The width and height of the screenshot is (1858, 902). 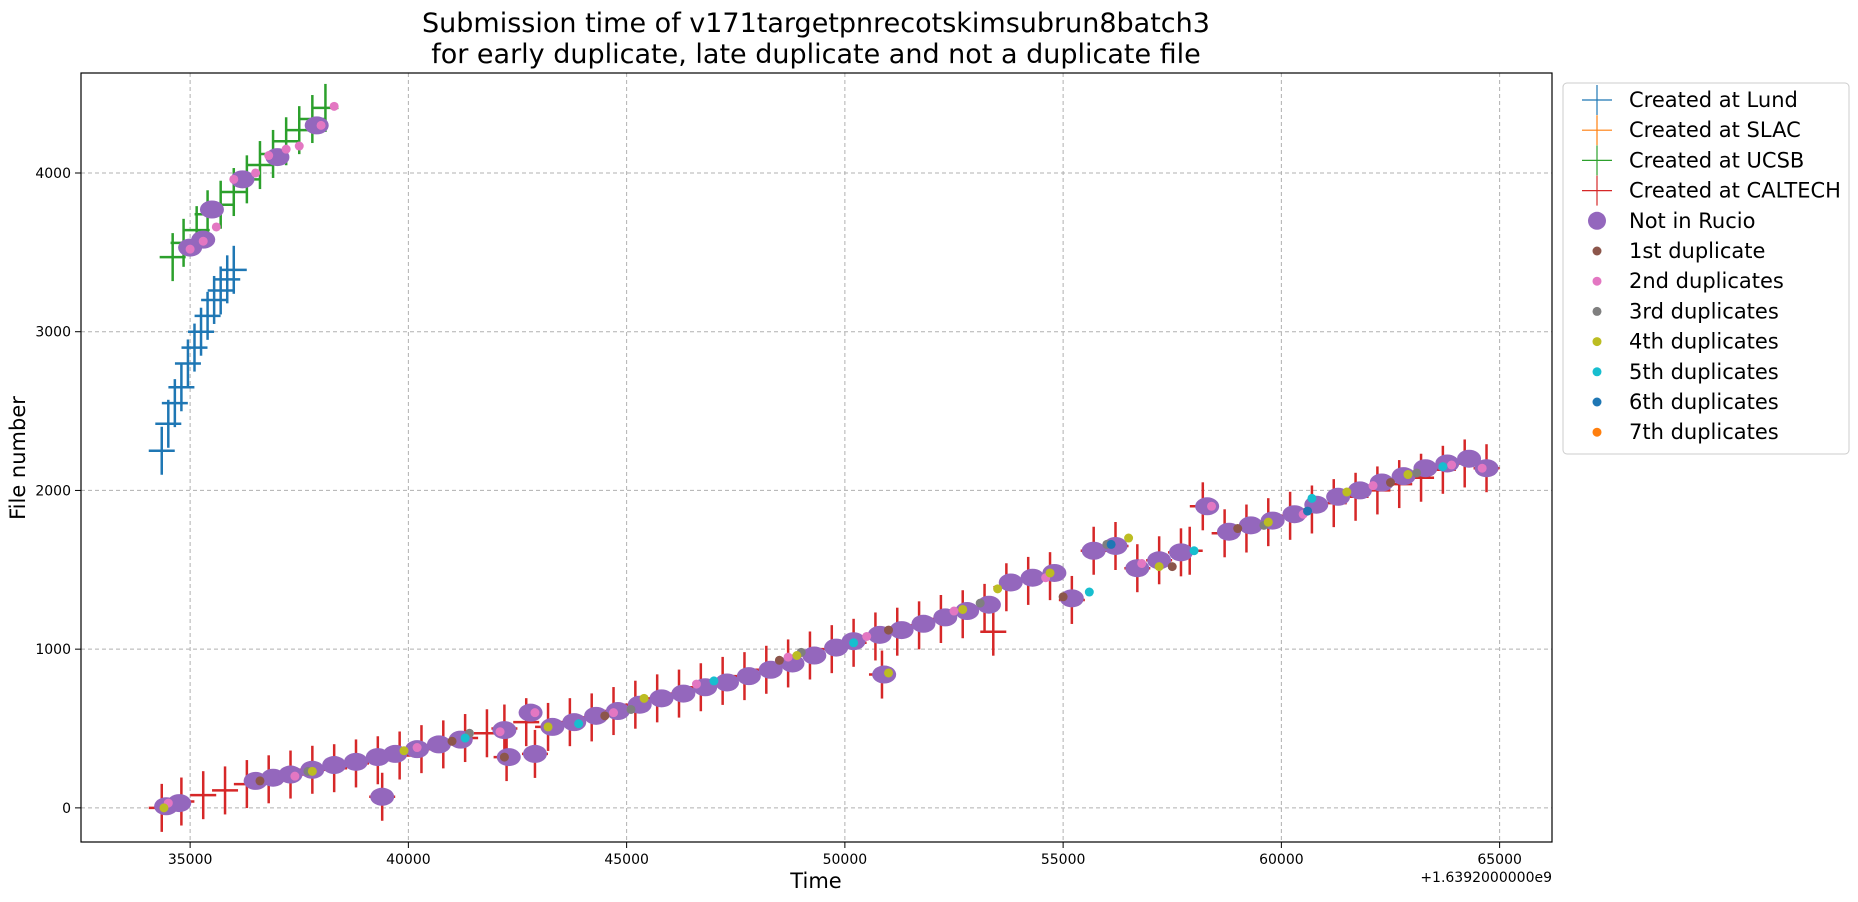 What do you see at coordinates (53, 333) in the screenshot?
I see `y-tick-label: 3000` at bounding box center [53, 333].